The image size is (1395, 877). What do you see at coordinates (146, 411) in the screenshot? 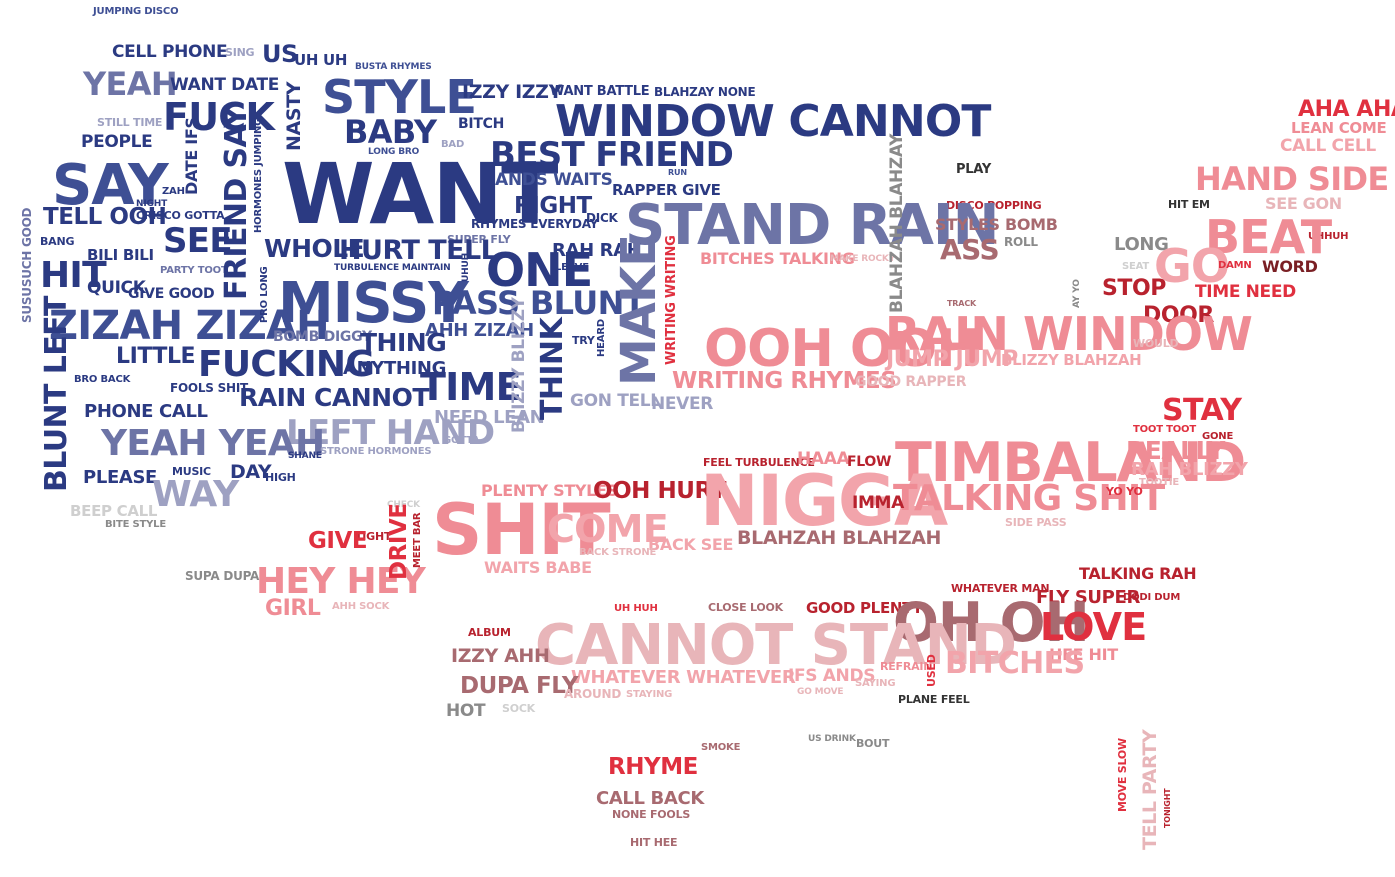
I see `word-phone-call: PHONE CALL` at bounding box center [146, 411].